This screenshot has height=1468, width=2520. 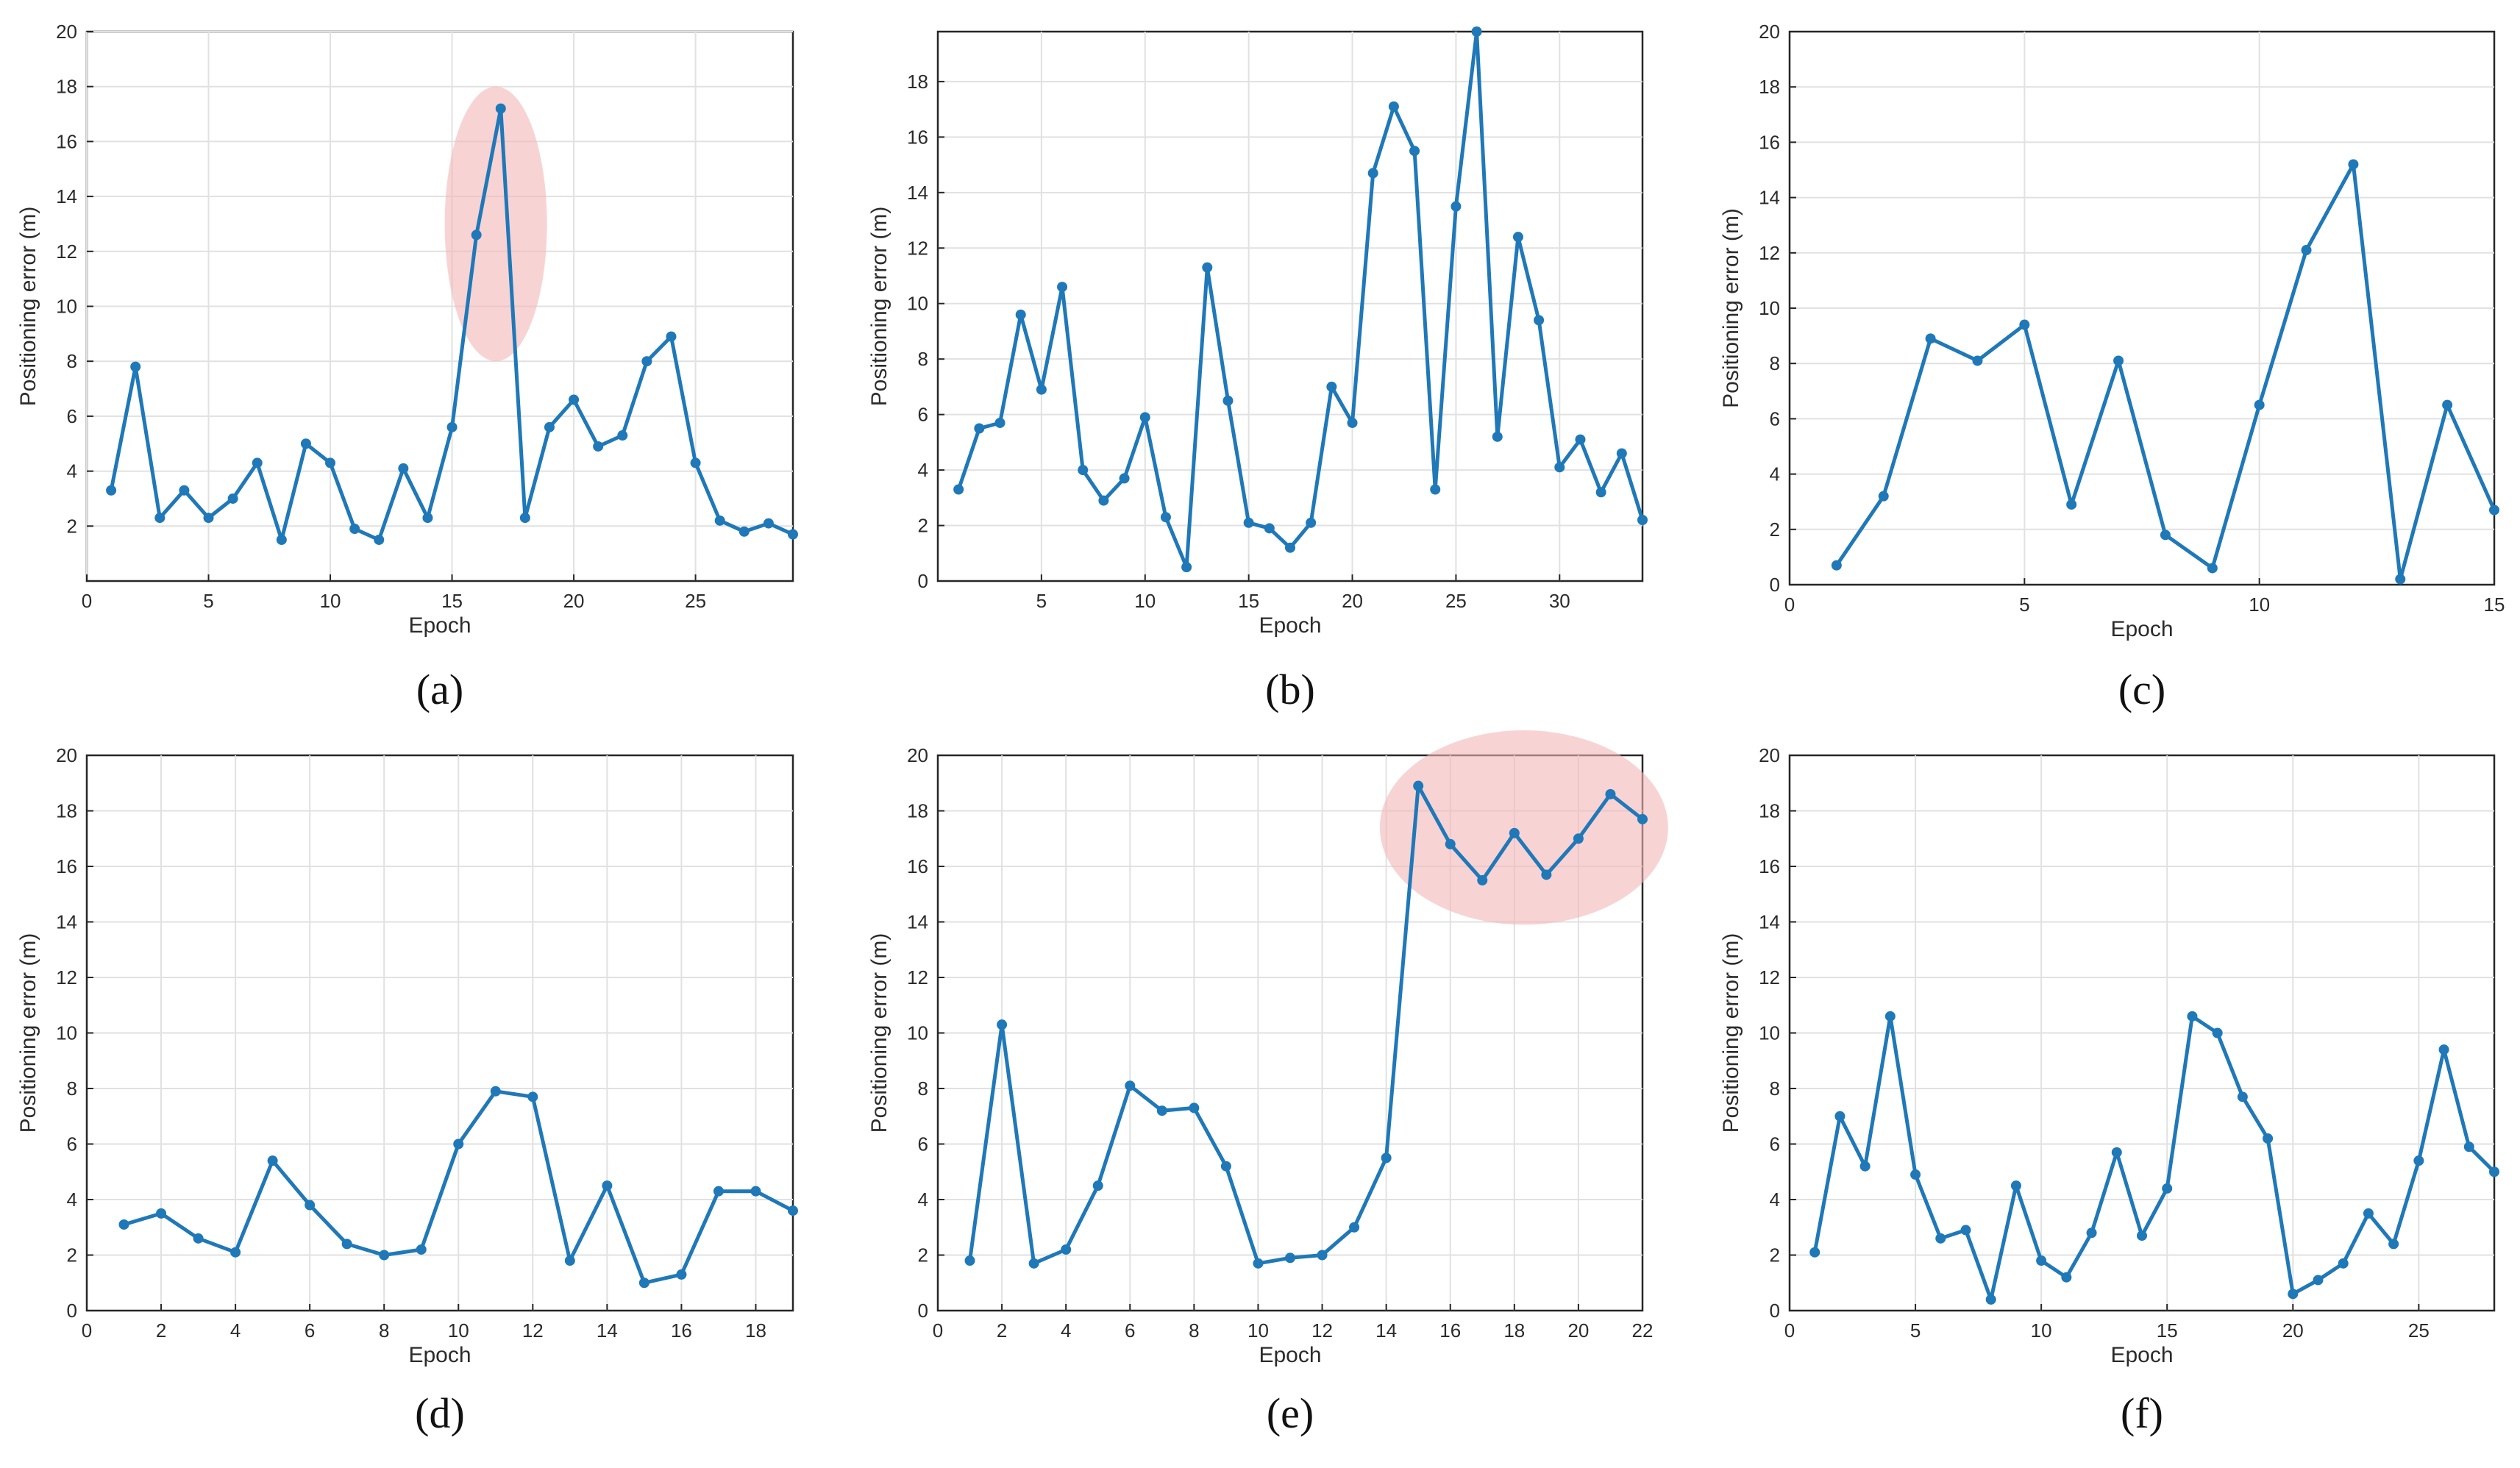 I want to click on x-tick-label: 16, so click(x=681, y=1330).